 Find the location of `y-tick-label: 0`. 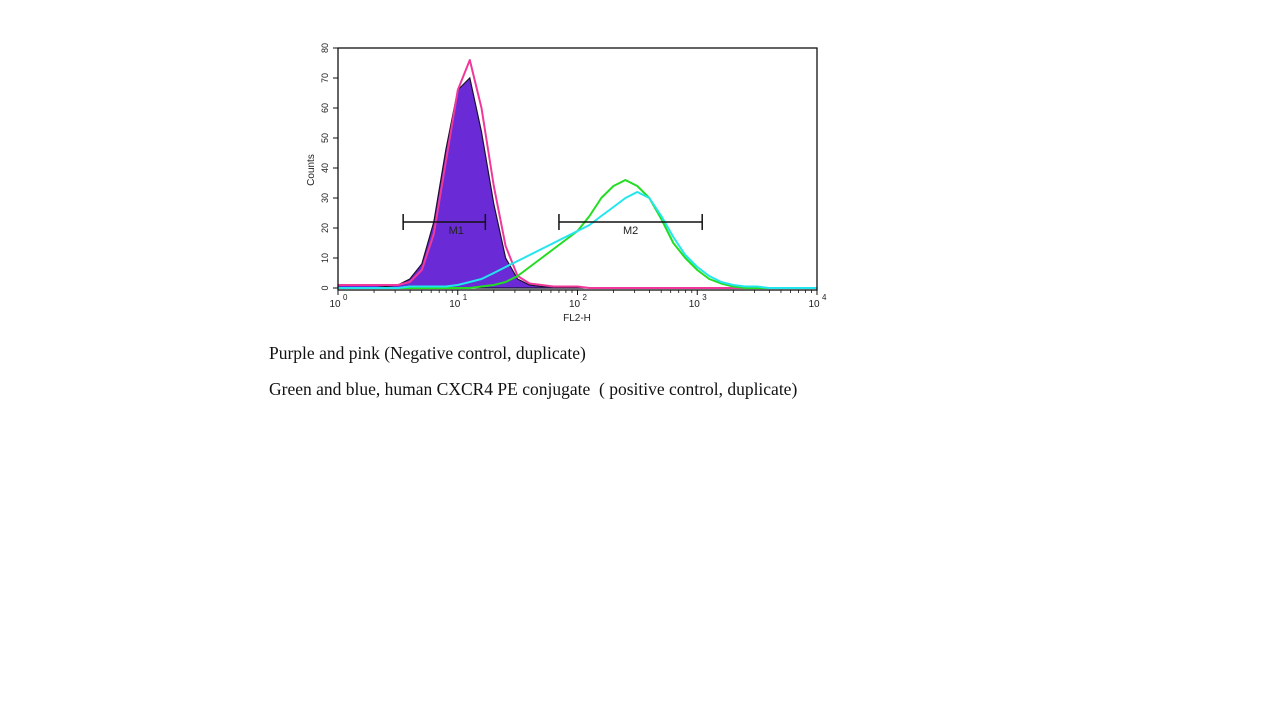

y-tick-label: 0 is located at coordinates (325, 287).